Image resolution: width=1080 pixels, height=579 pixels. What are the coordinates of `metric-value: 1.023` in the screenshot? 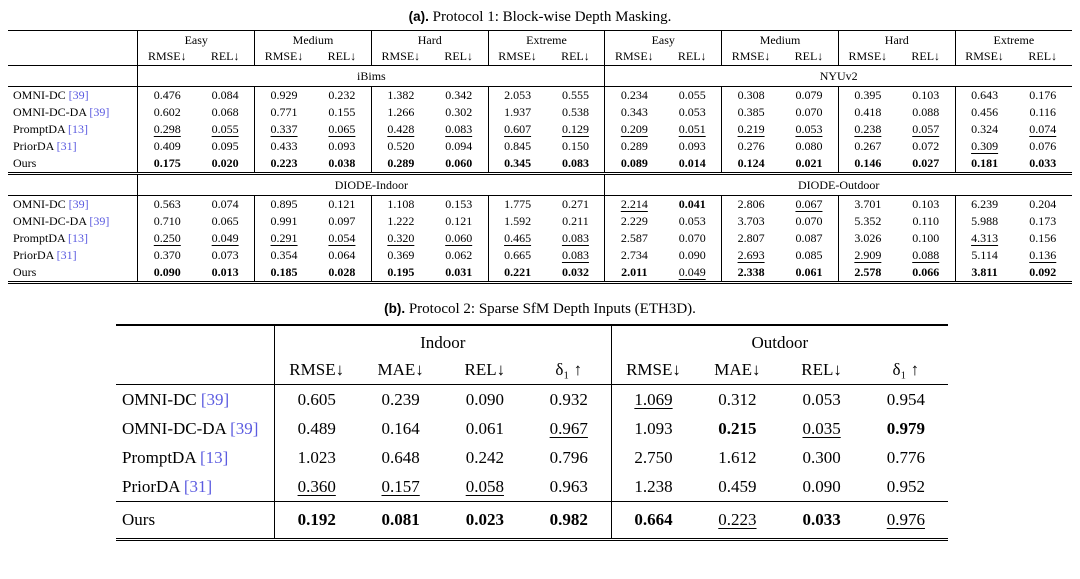 It's located at (316, 457).